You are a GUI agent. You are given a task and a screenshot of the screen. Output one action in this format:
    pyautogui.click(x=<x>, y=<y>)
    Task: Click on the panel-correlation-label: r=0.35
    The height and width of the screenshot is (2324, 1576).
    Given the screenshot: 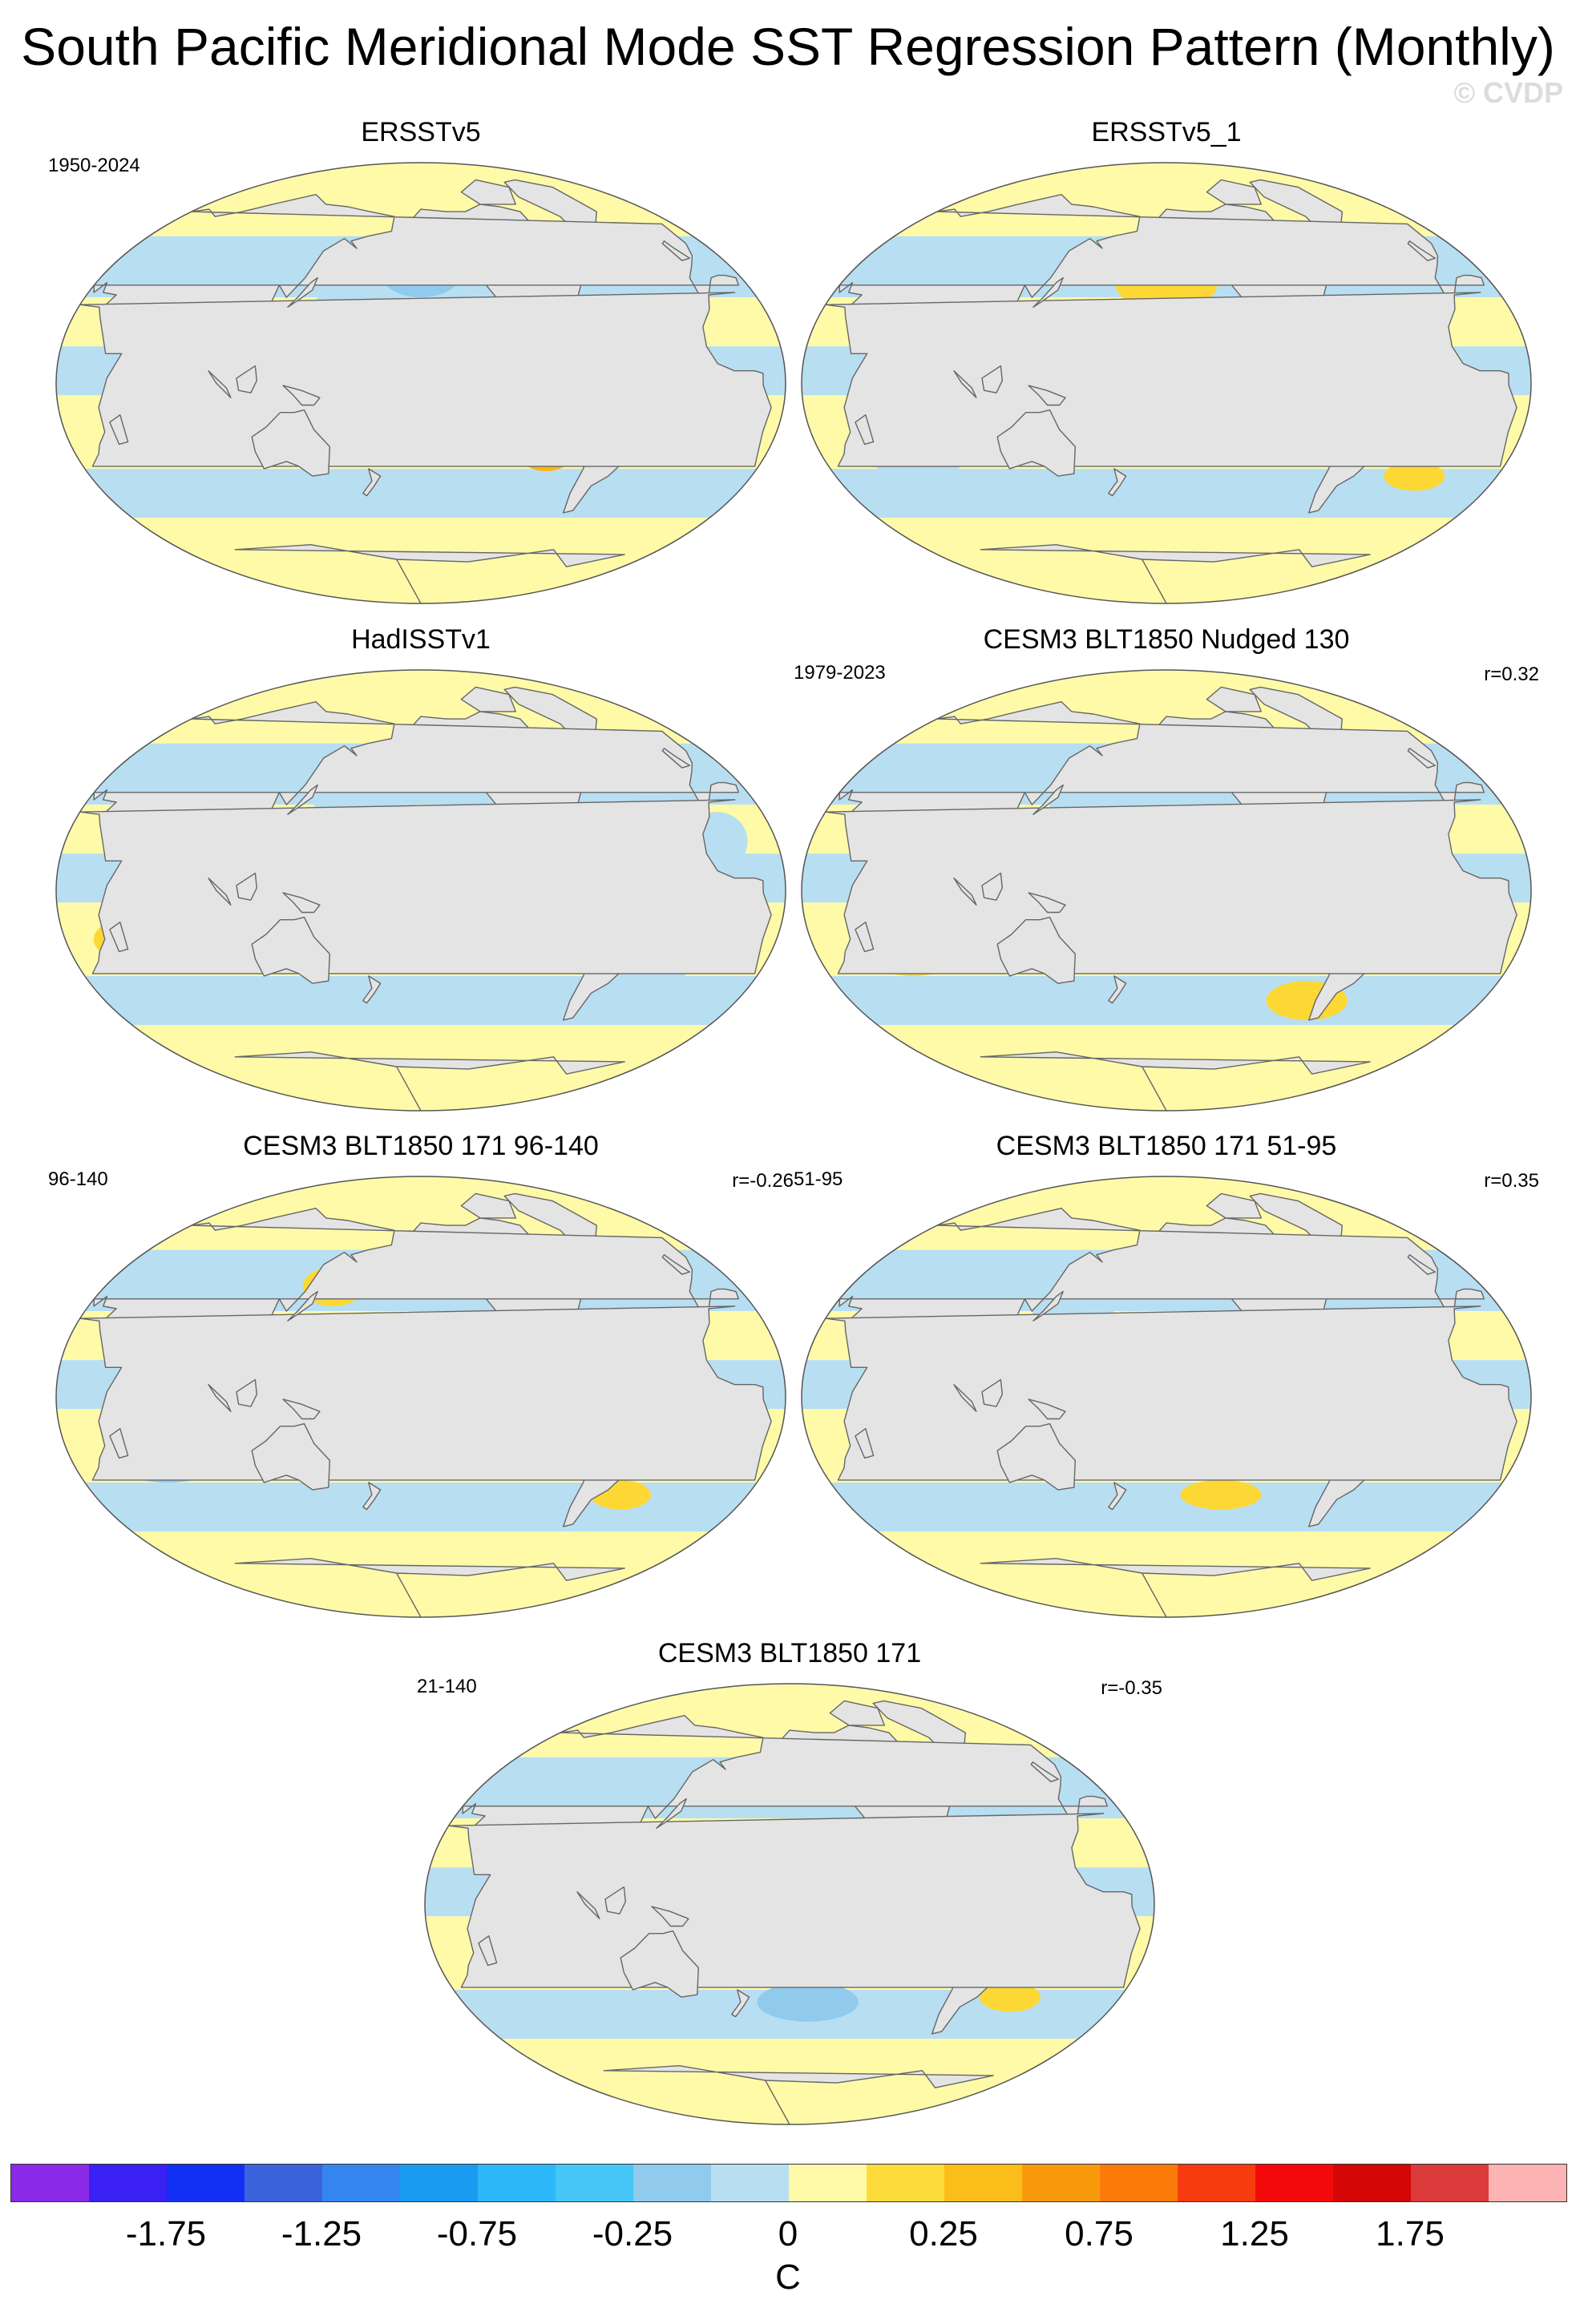 What is the action you would take?
    pyautogui.click(x=1511, y=1181)
    